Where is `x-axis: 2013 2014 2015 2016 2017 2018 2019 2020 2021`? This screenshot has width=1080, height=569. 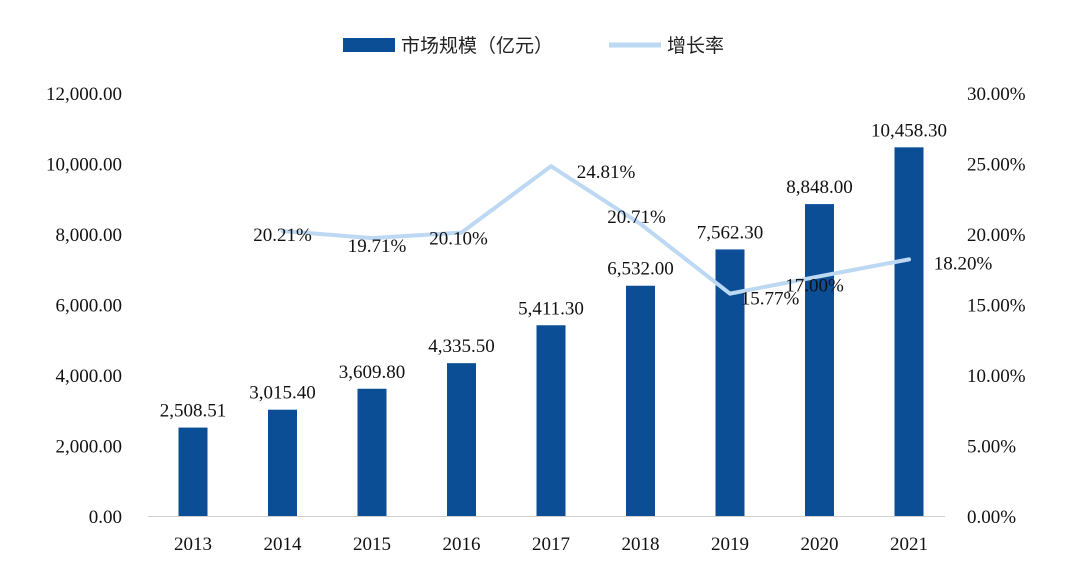 x-axis: 2013 2014 2015 2016 2017 2018 2019 2020 2021 is located at coordinates (551, 544).